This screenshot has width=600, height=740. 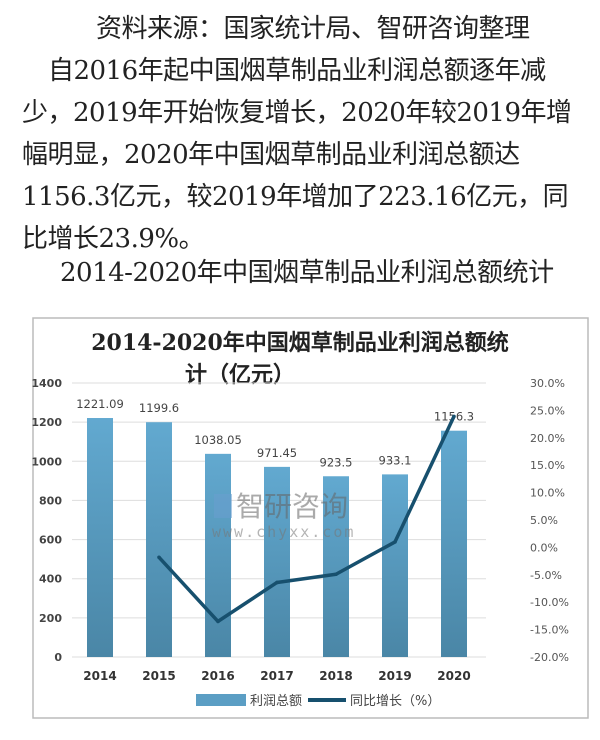 What do you see at coordinates (547, 383) in the screenshot?
I see `right-axis-tick: 30.0%` at bounding box center [547, 383].